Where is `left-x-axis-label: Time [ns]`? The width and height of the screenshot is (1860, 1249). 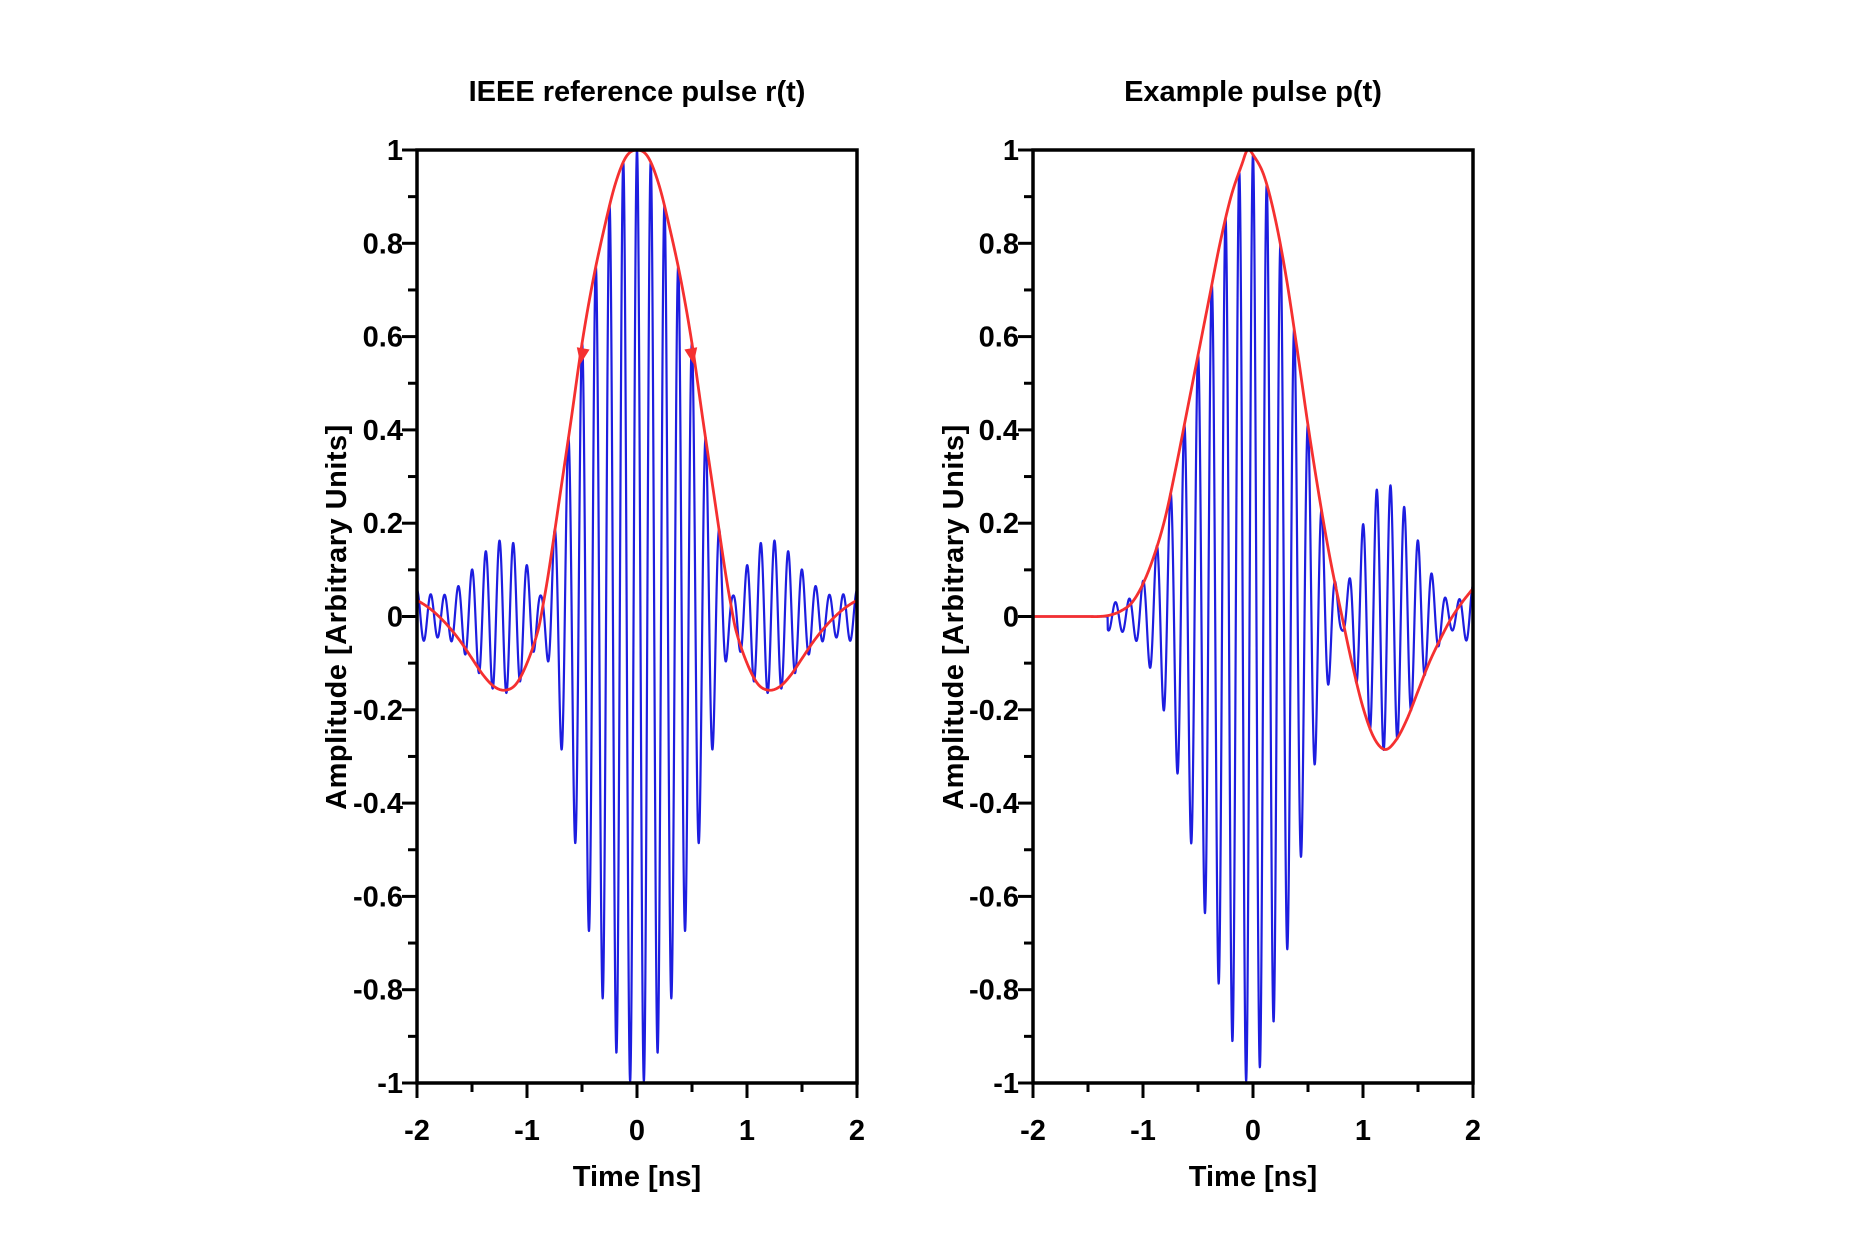
left-x-axis-label: Time [ns] is located at coordinates (637, 1177).